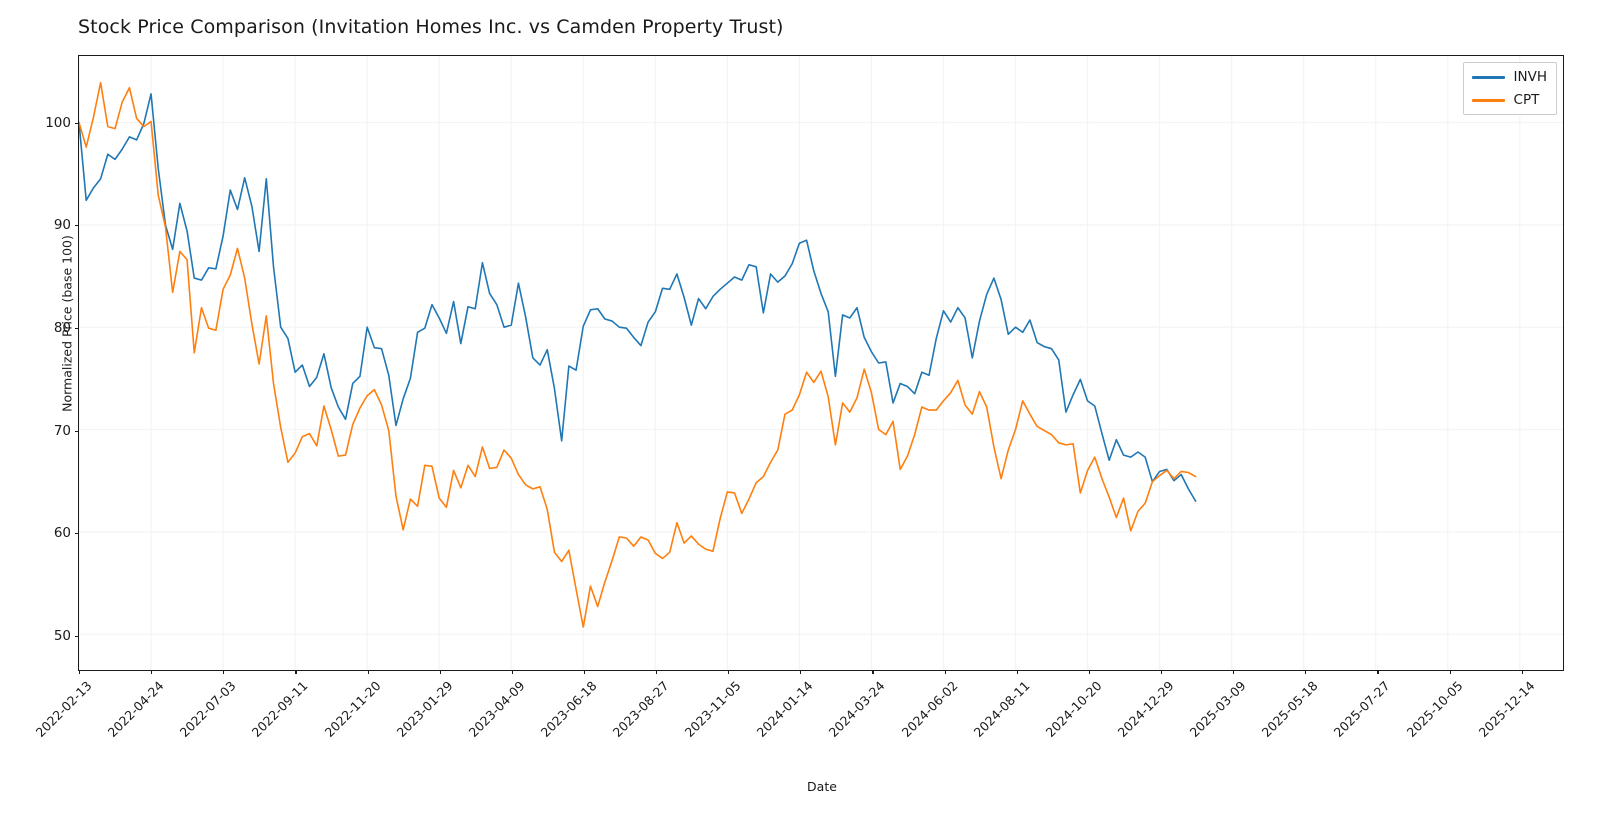 This screenshot has height=819, width=1620. Describe the element at coordinates (1530, 77) in the screenshot. I see `legend-label: INVH` at that location.